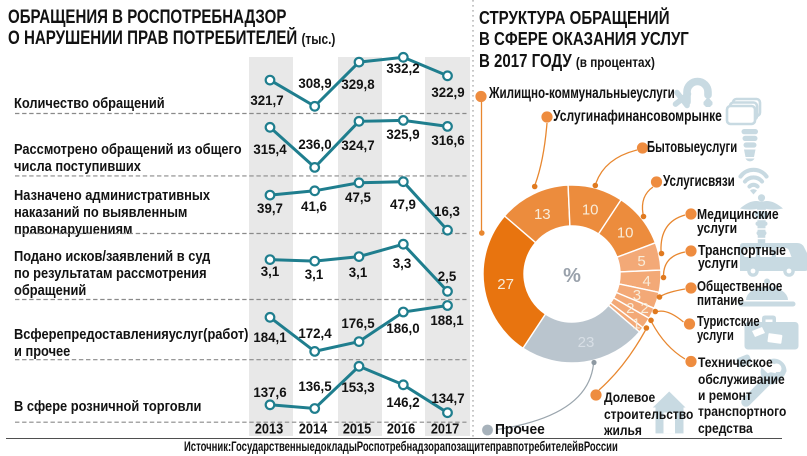 Image resolution: width=807 pixels, height=456 pixels. I want to click on svg-text: 1, so click(636, 324).